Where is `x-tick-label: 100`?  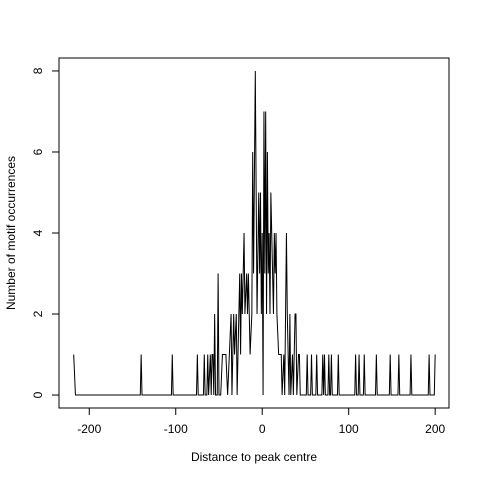
x-tick-label: 100 is located at coordinates (349, 429).